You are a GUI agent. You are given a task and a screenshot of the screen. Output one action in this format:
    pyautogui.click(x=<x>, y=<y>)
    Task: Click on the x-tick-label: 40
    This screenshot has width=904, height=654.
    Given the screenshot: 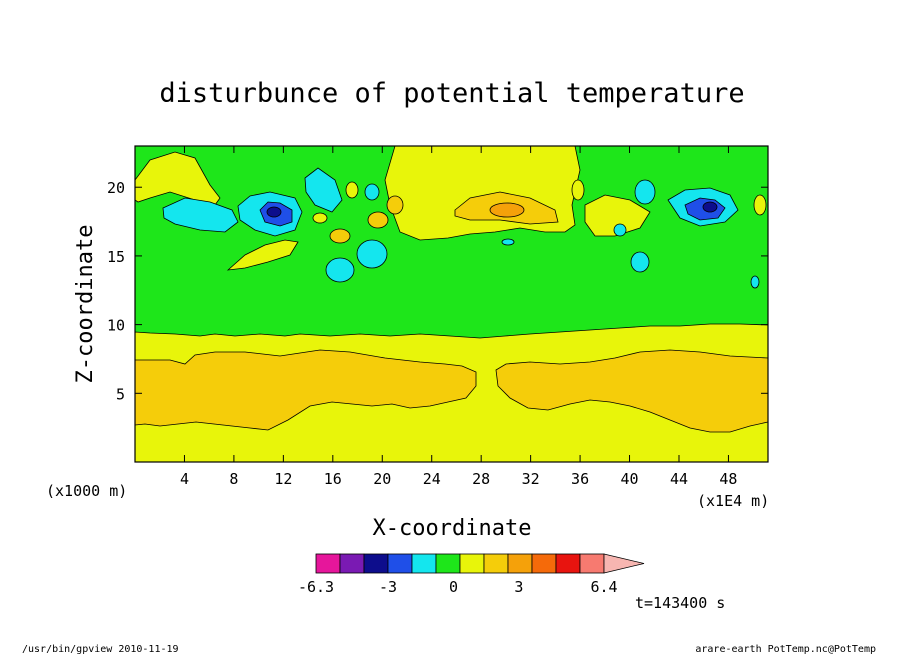 What is the action you would take?
    pyautogui.click(x=630, y=479)
    